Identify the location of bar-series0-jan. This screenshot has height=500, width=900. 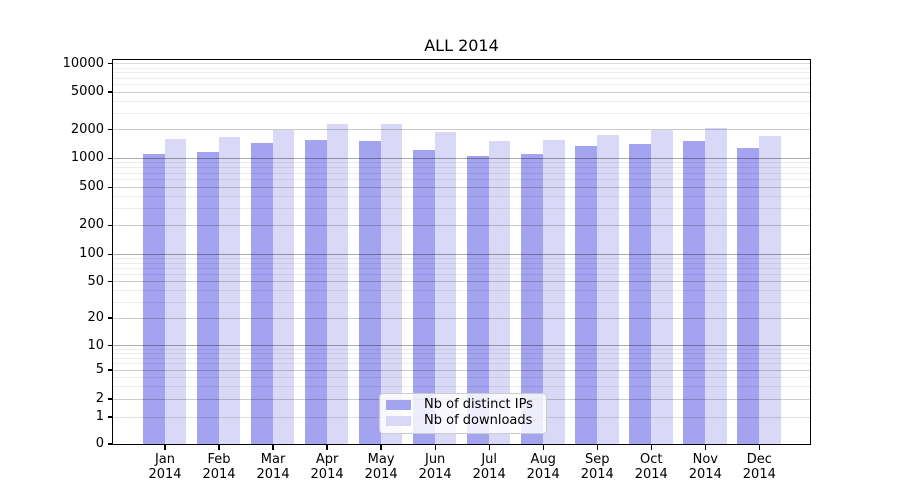
(154, 299).